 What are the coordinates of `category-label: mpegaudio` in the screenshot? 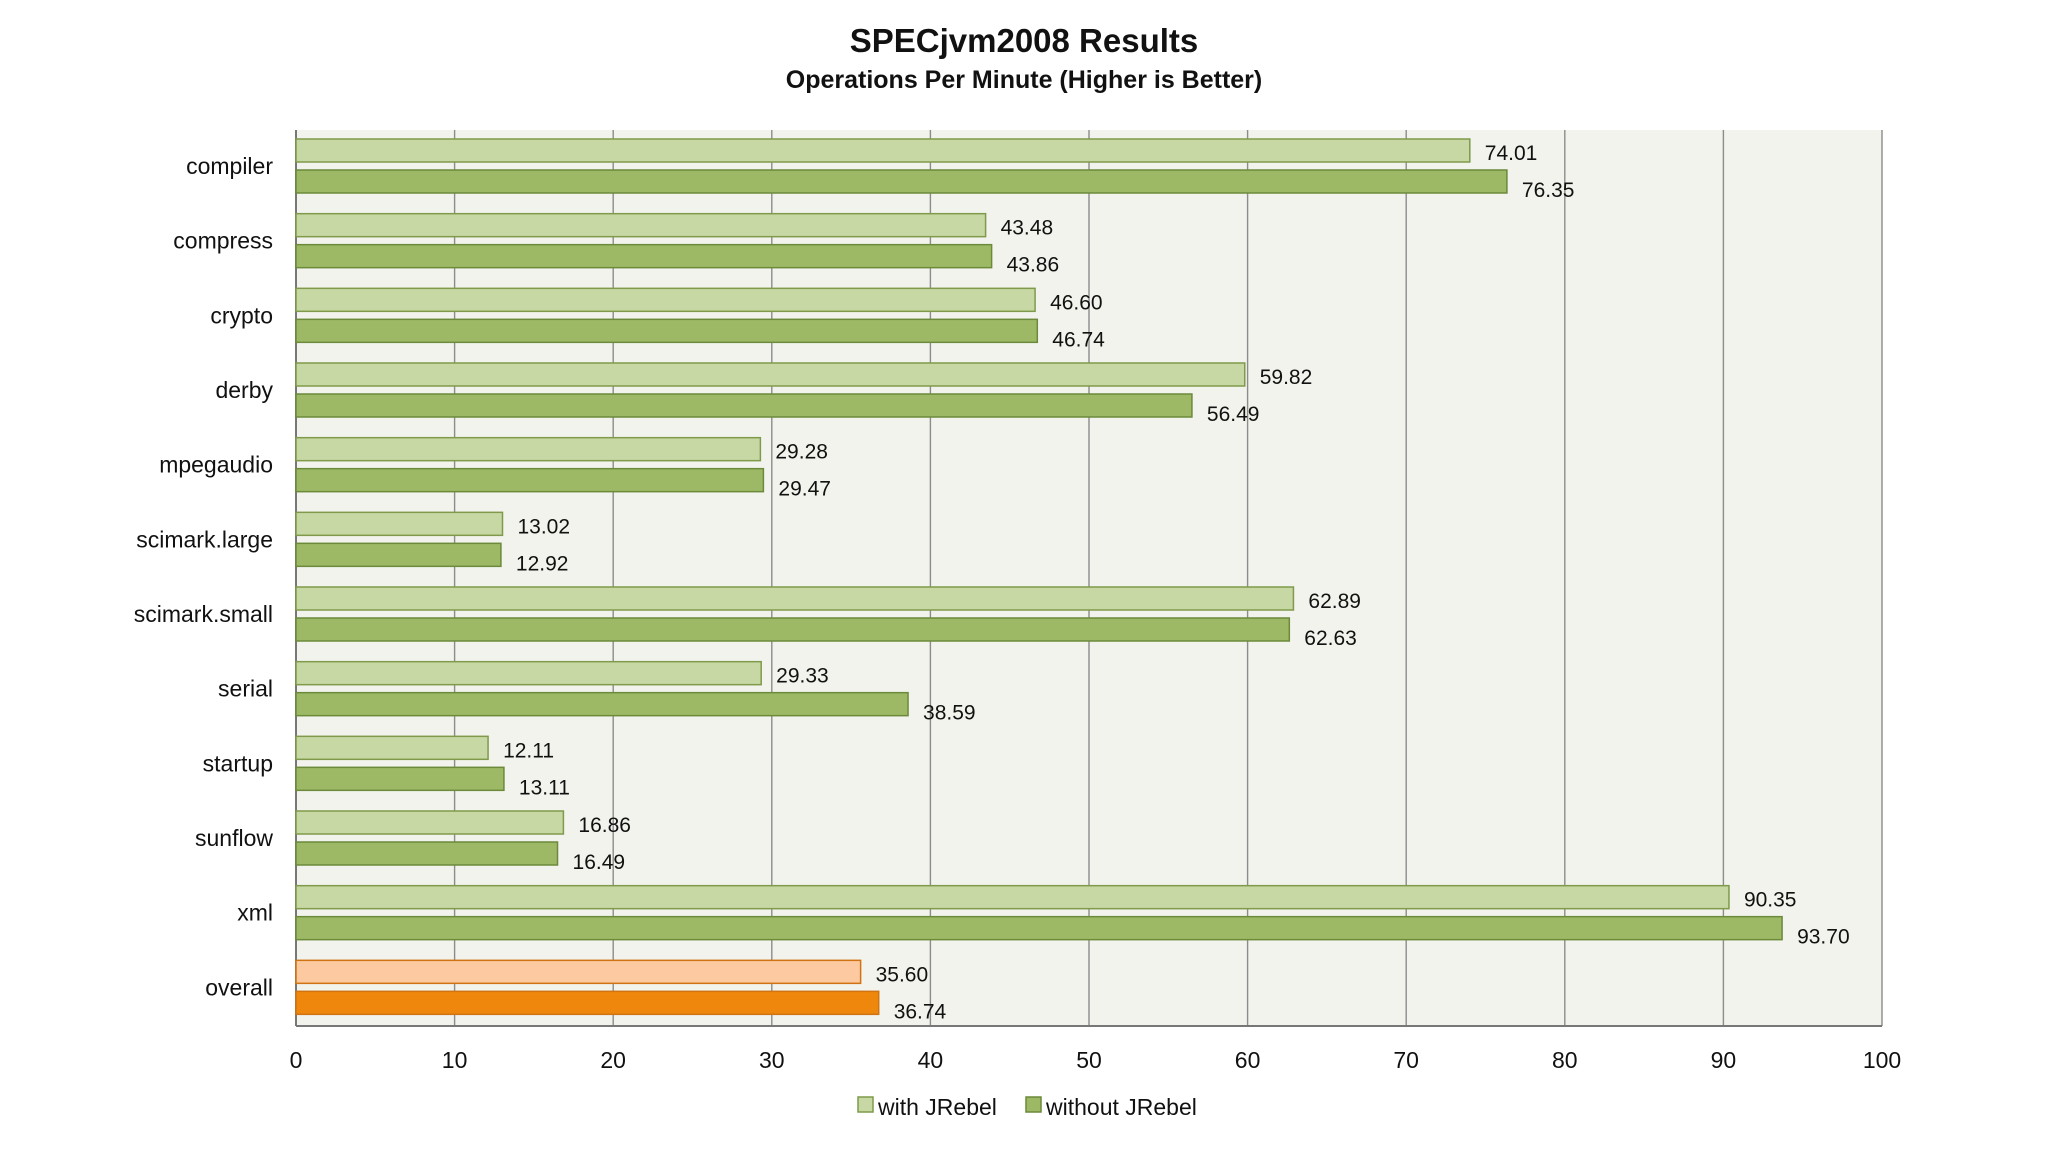 It's located at (216, 465).